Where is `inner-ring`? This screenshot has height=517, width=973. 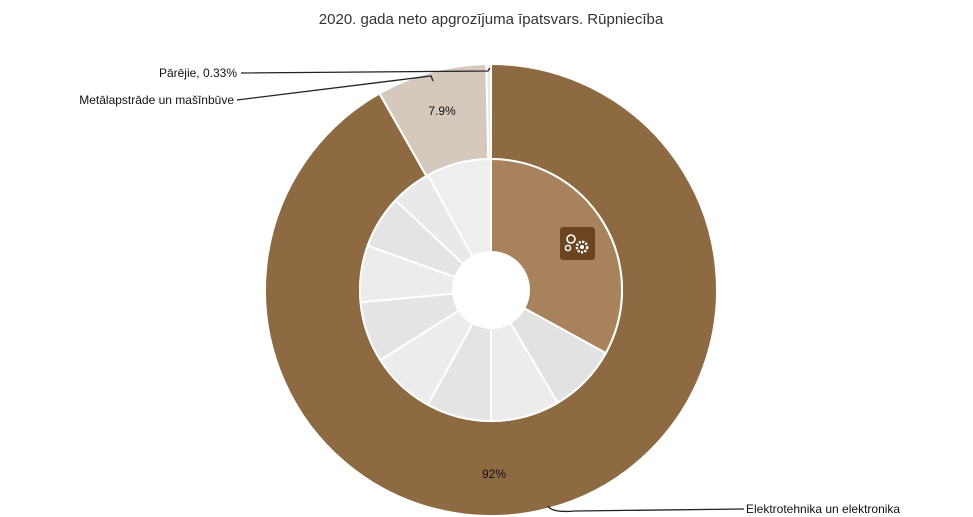 inner-ring is located at coordinates (491, 290).